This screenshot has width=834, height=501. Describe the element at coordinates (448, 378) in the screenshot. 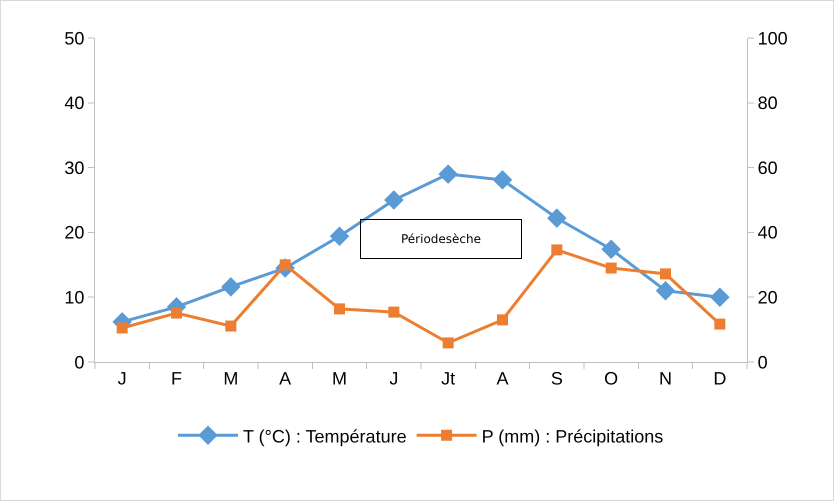

I see `x-tick-label: Jt` at that location.